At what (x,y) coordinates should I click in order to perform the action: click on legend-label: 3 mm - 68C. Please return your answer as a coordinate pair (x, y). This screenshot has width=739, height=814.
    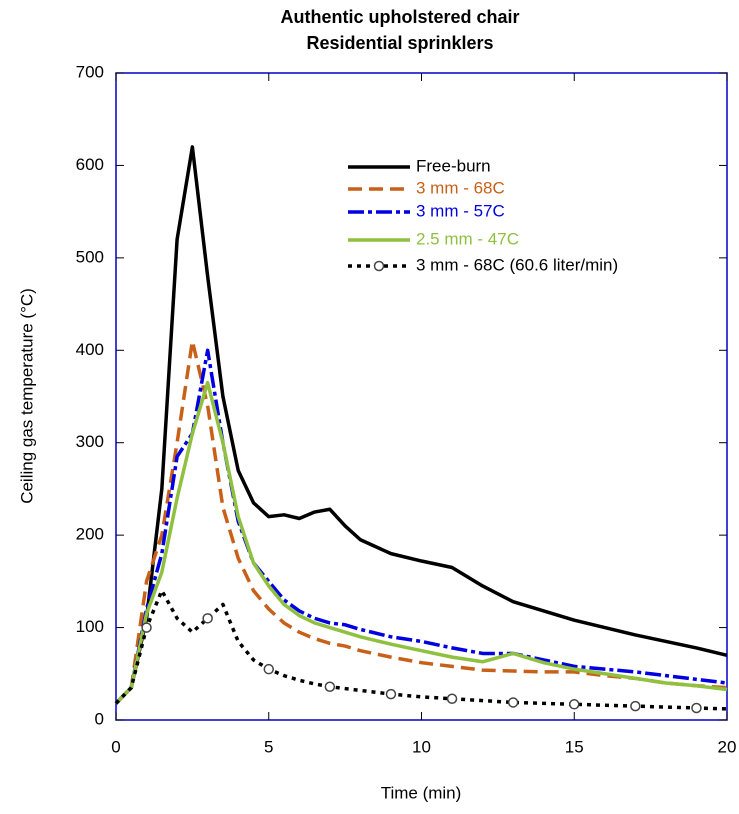
    Looking at the image, I should click on (460, 187).